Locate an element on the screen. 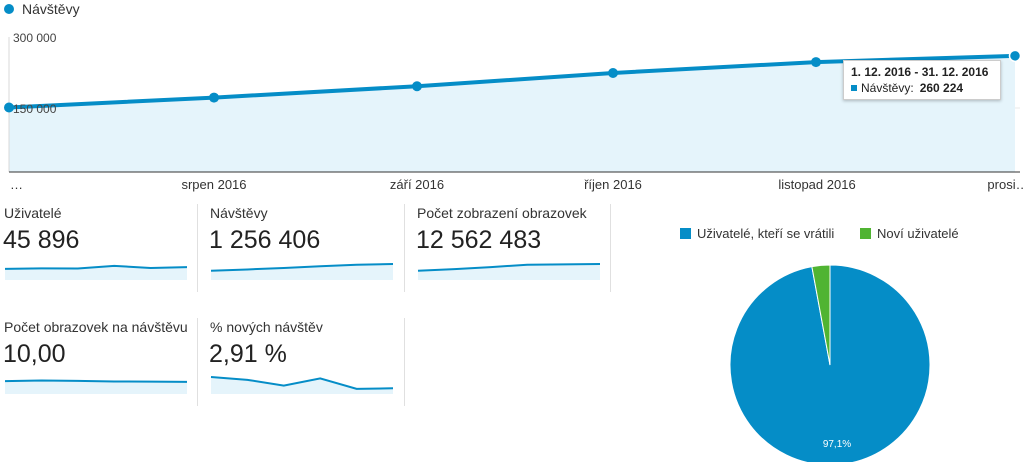 This screenshot has height=462, width=1024. series-legend-dot is located at coordinates (9, 9).